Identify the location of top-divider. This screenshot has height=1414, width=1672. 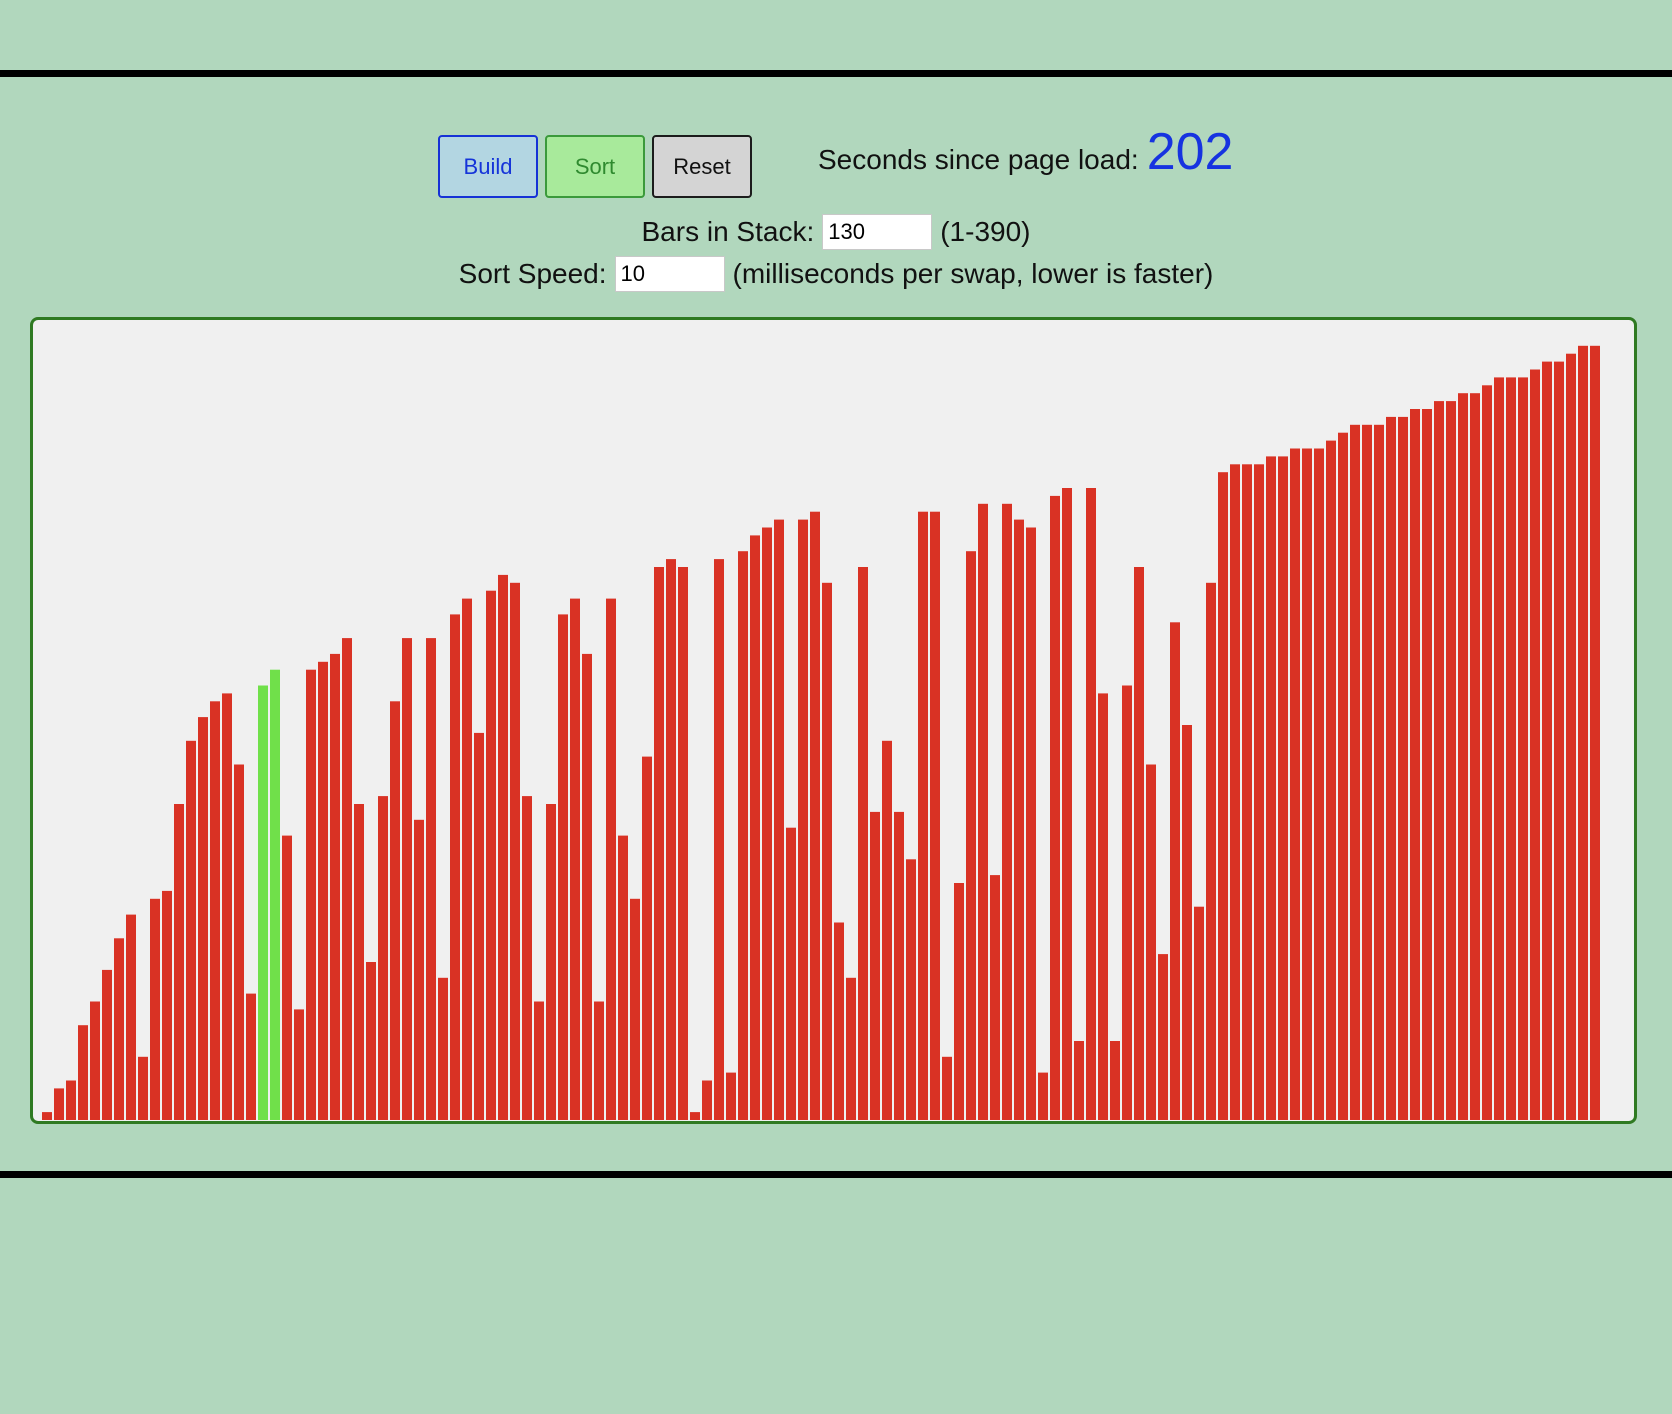
(836, 73).